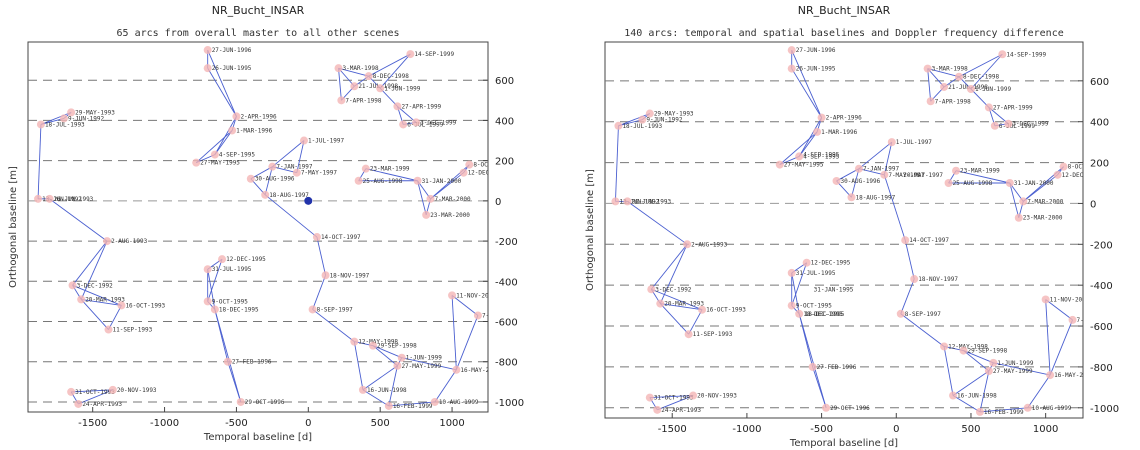 The height and width of the screenshot is (450, 1140). What do you see at coordinates (1045, 429) in the screenshot?
I see `x-tick-label: 1000` at bounding box center [1045, 429].